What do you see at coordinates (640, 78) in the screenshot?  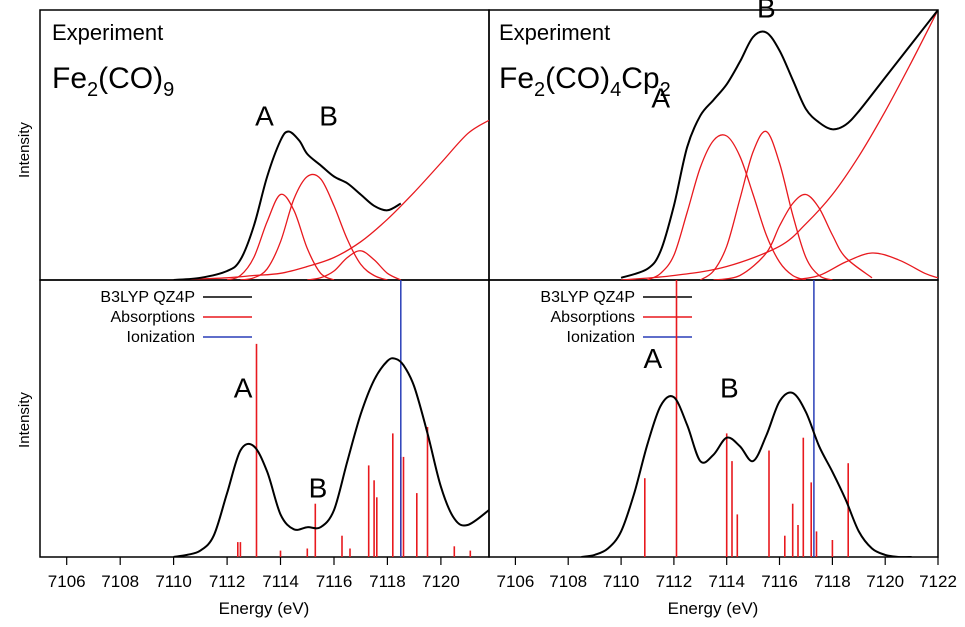 I see `compound-part: Cp` at bounding box center [640, 78].